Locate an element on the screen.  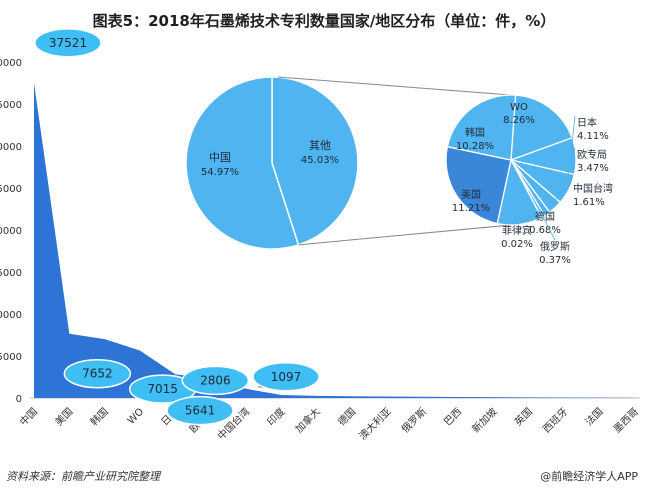
pie-label-breakdown: WO is located at coordinates (519, 107).